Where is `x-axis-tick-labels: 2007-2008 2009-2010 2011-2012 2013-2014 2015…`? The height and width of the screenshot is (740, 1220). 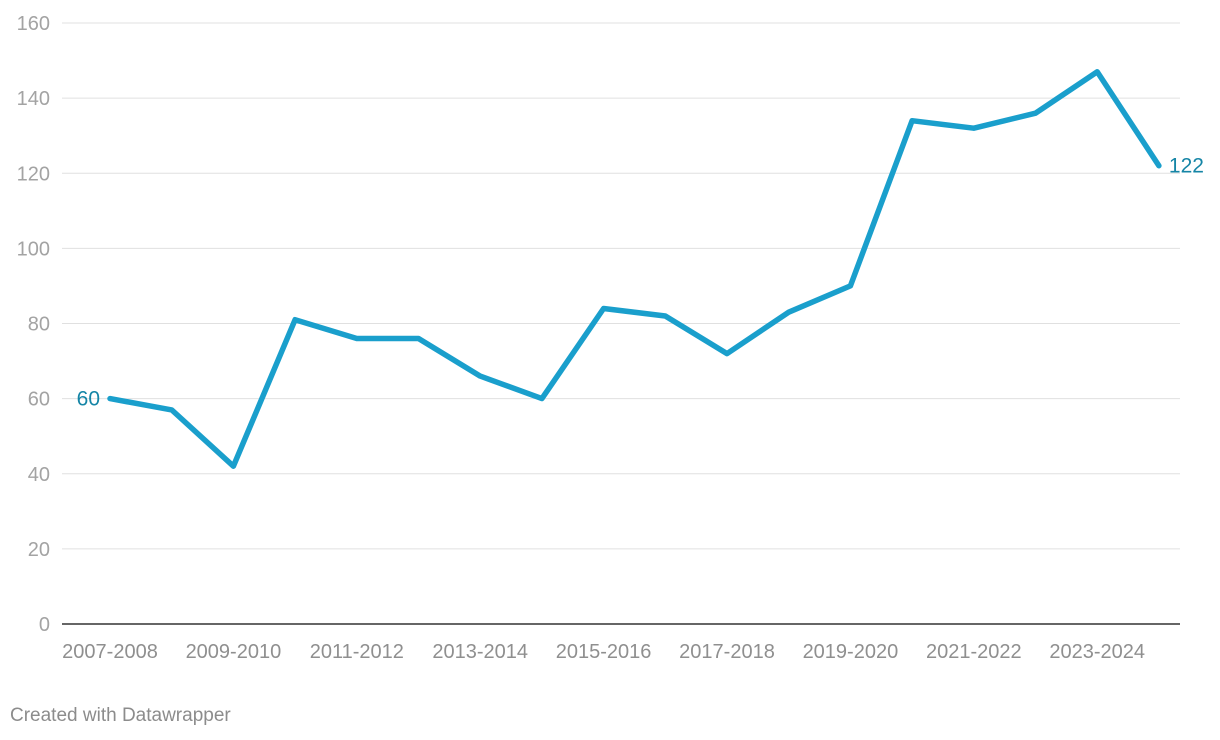
x-axis-tick-labels: 2007-2008 2009-2010 2011-2012 2013-2014 2015… is located at coordinates (603, 652).